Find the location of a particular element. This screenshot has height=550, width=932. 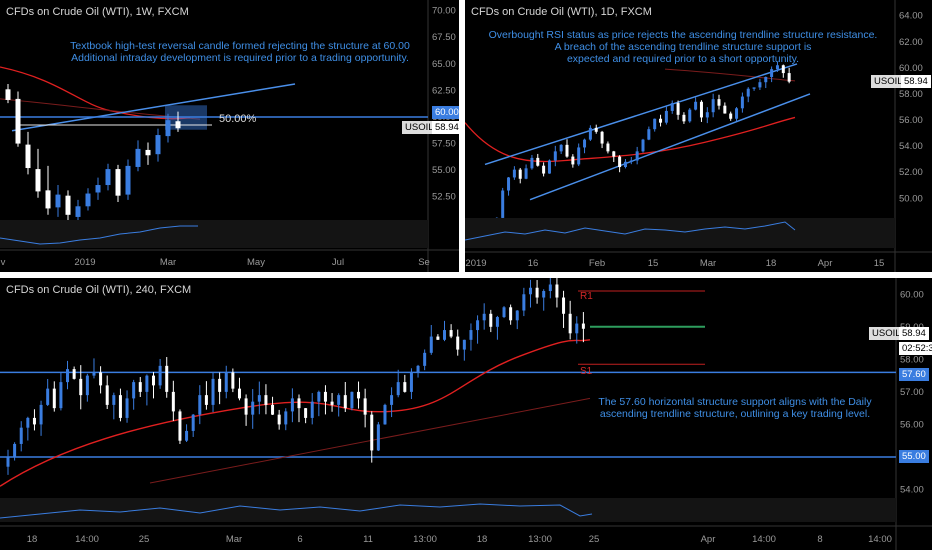

h4-x-tick-label: Mar is located at coordinates (234, 539).